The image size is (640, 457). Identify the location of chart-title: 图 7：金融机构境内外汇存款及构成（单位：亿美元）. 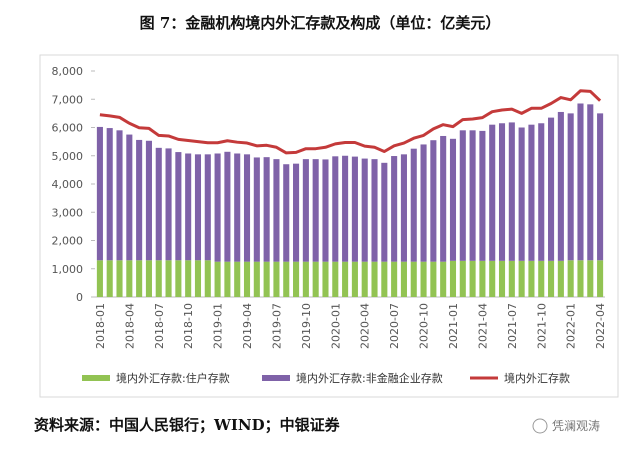
(320, 23).